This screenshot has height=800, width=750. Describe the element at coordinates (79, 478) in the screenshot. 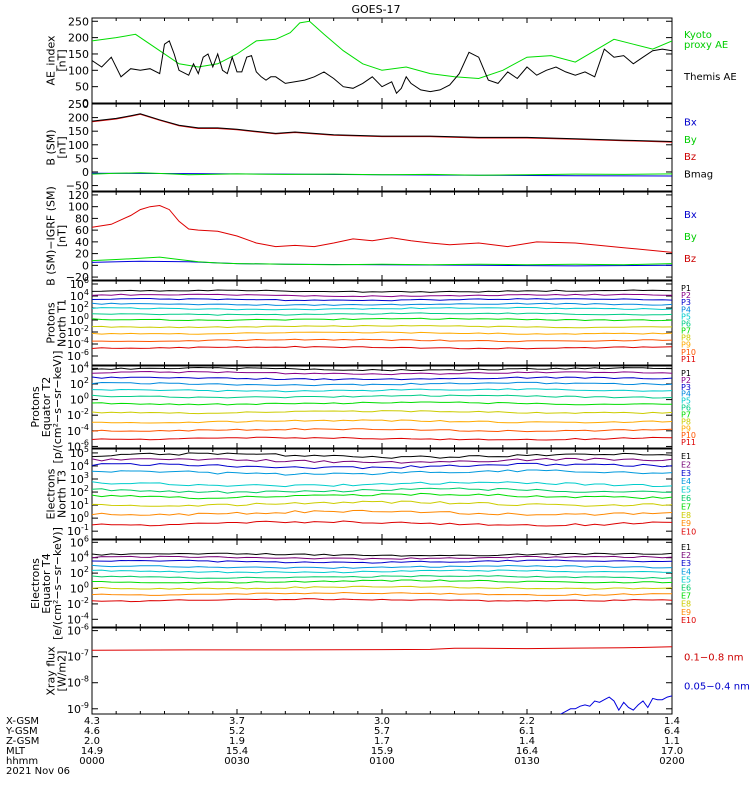

I see `y-tick-label: 103` at that location.